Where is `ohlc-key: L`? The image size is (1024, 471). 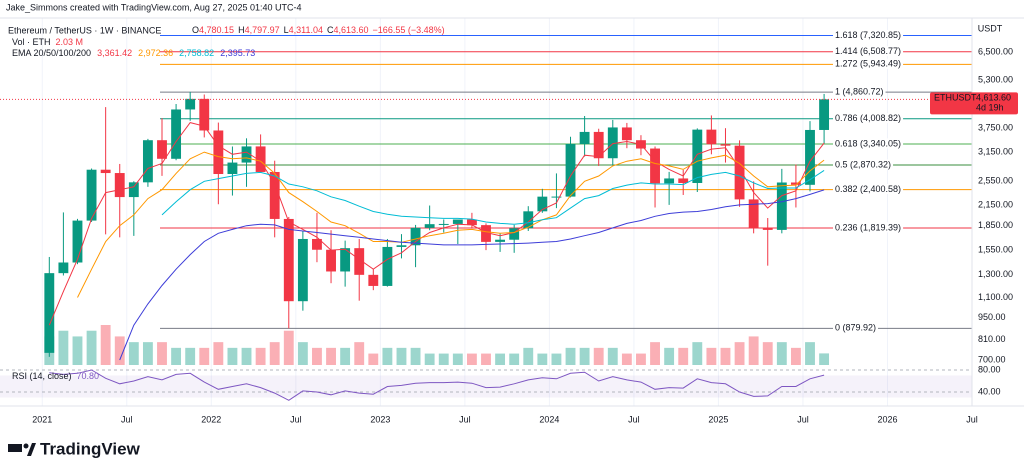
ohlc-key: L is located at coordinates (286, 30).